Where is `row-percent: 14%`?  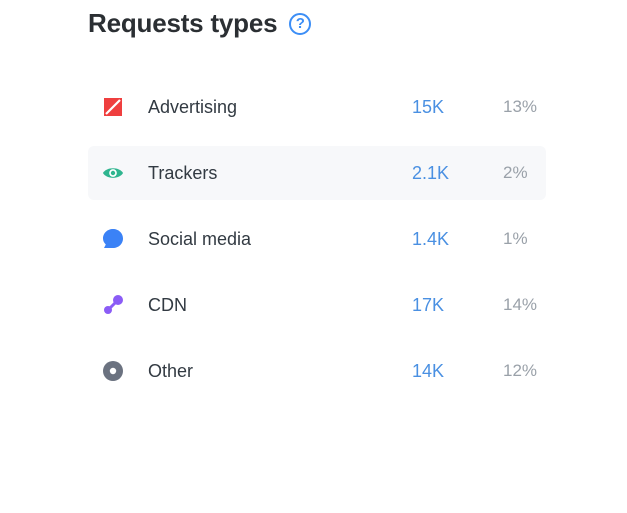 row-percent: 14% is located at coordinates (520, 304).